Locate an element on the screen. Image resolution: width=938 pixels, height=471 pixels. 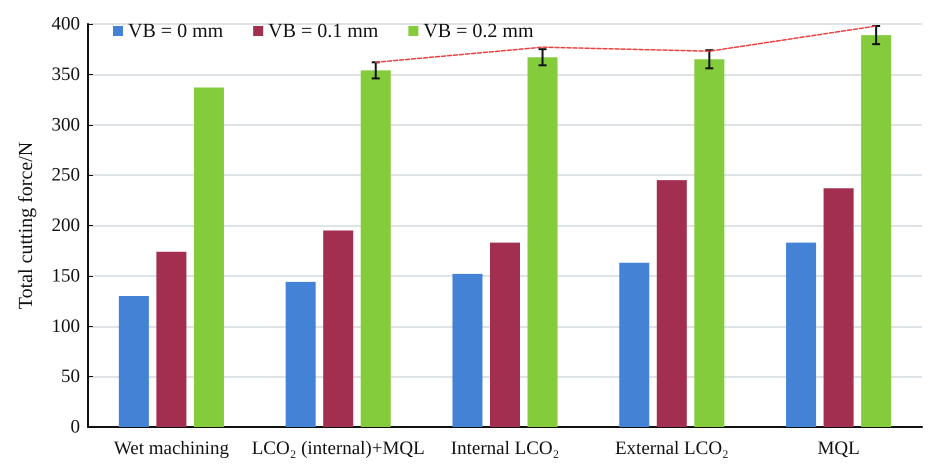
y-tick-label: 150 is located at coordinates (66, 275).